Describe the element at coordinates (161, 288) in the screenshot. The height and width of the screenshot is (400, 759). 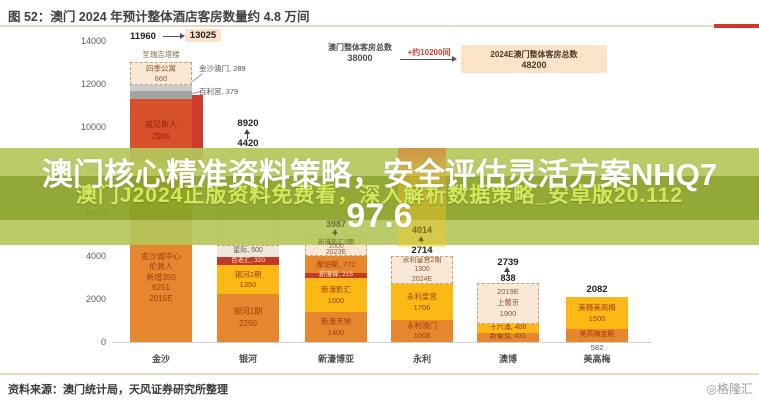
I see `segment-value: 6251` at that location.